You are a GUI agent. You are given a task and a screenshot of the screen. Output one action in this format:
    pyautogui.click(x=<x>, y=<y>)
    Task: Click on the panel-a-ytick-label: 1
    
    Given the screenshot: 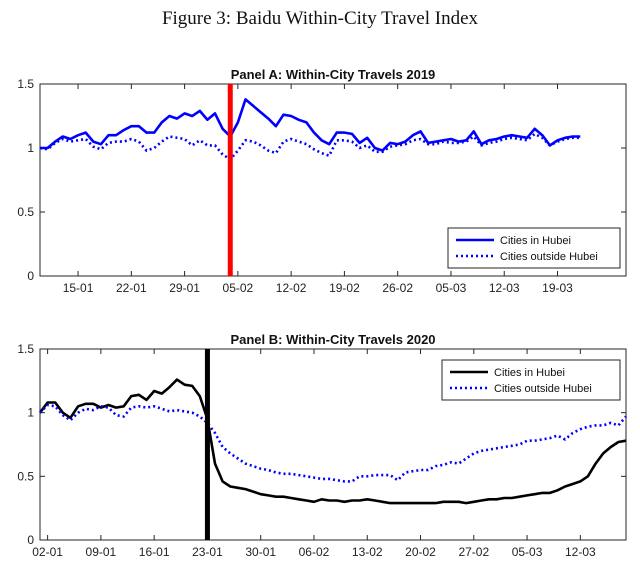 What is the action you would take?
    pyautogui.click(x=30, y=148)
    